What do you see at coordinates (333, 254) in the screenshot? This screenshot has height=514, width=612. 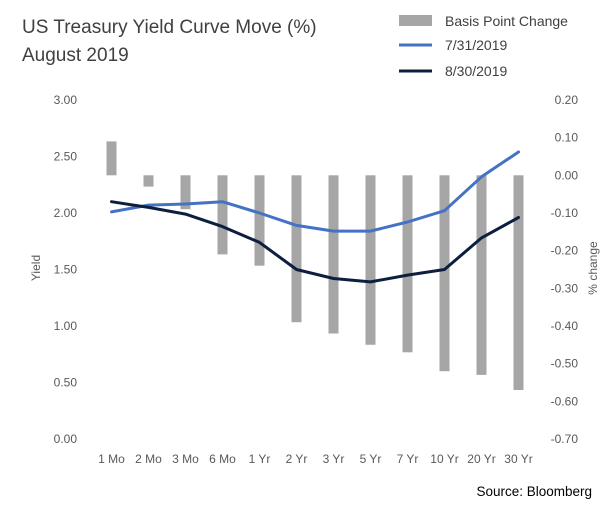 I see `bar-3-yr` at bounding box center [333, 254].